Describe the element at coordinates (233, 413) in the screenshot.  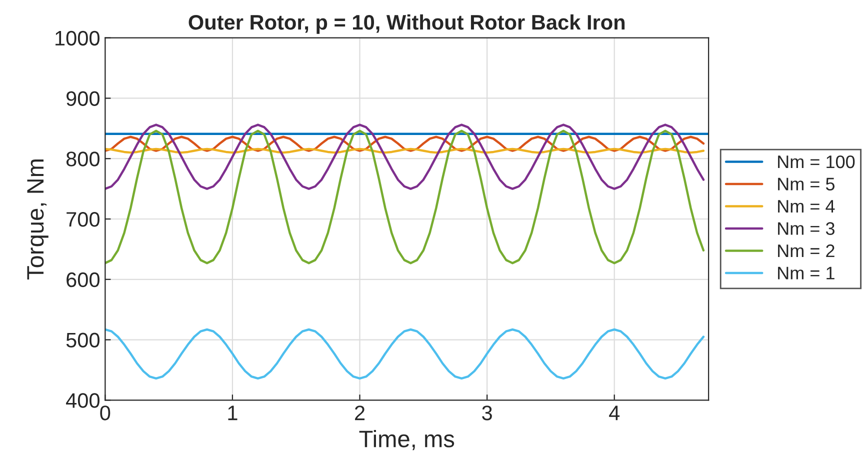
I see `x-tick-label: 1` at that location.